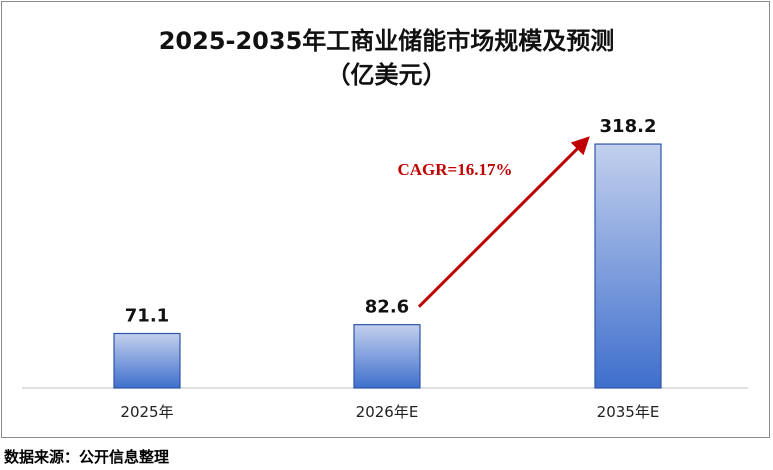 This screenshot has width=773, height=470. What do you see at coordinates (386, 41) in the screenshot?
I see `chart-title: 2025-2035年工商业储能市场规模及预测` at bounding box center [386, 41].